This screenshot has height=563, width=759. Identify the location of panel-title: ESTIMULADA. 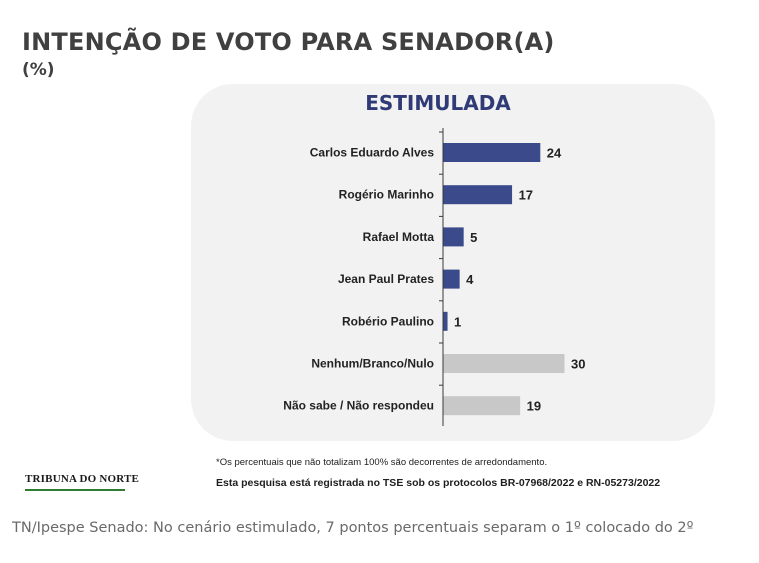
(438, 103).